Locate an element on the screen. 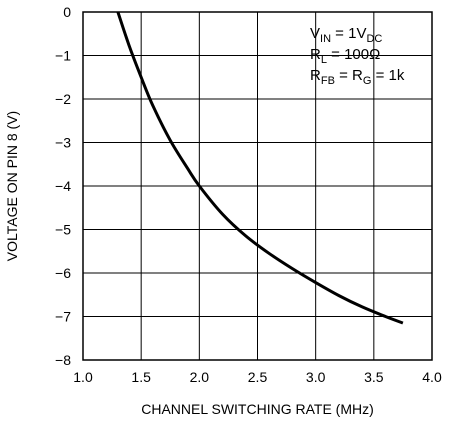 The image size is (460, 423). y-tick-label: −5 is located at coordinates (63, 230).